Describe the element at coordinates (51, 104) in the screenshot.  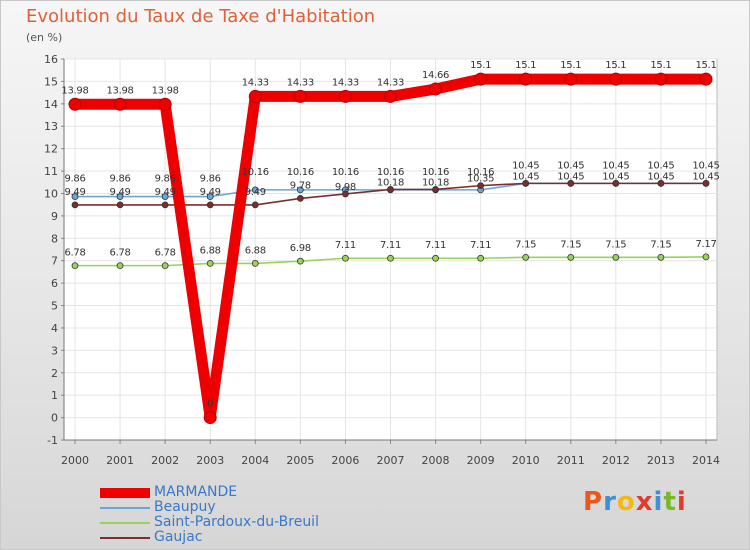
I see `y-tick-label: 14` at that location.